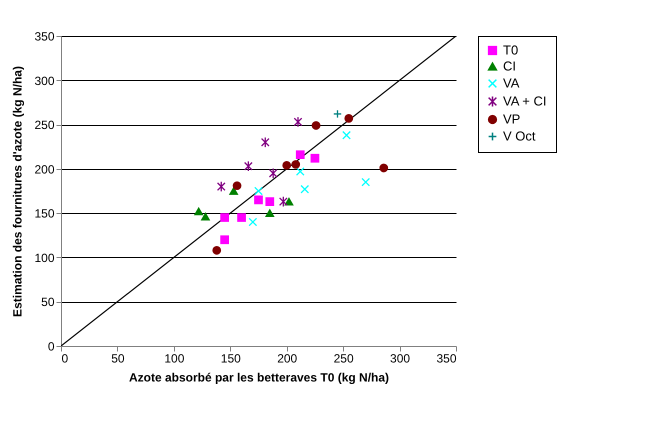 This screenshot has height=421, width=661. Describe the element at coordinates (44, 213) in the screenshot. I see `y-tick-label: 150` at that location.